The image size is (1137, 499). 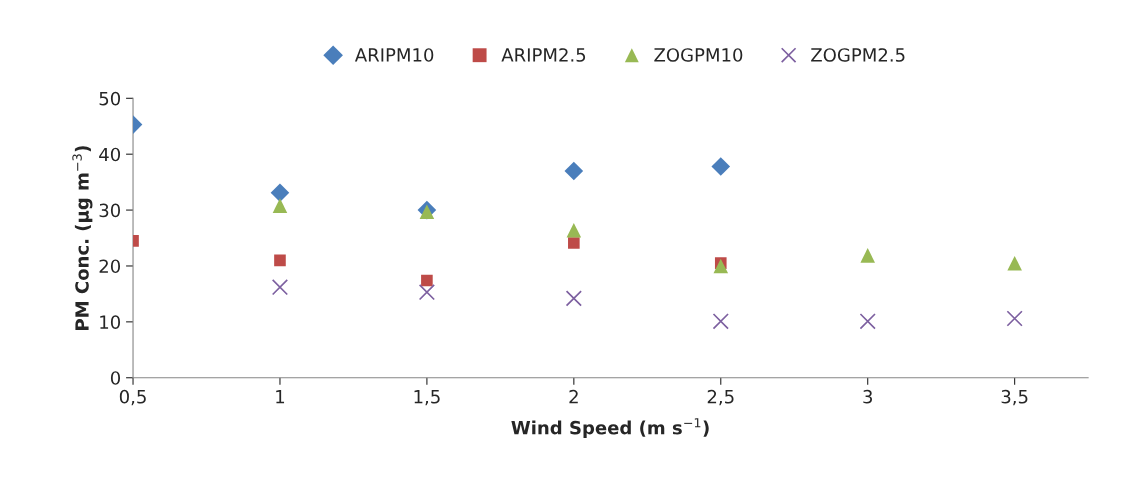 I want to click on y-tick-label: 20, so click(x=110, y=266).